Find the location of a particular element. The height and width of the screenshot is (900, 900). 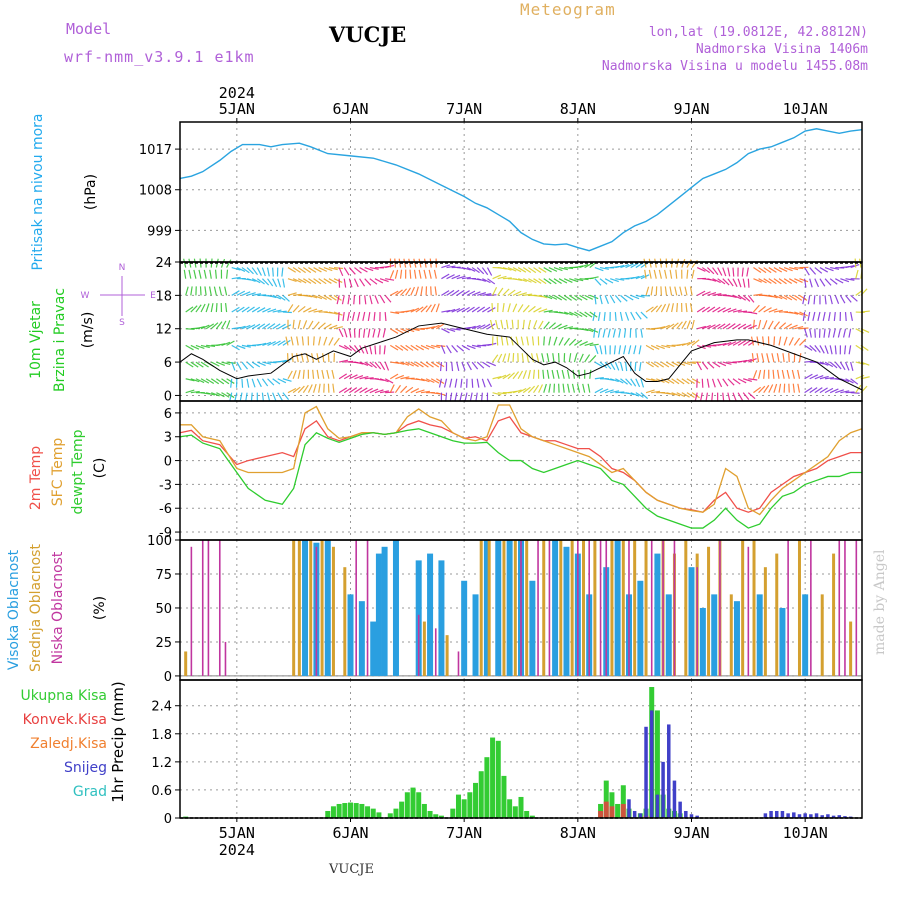

year-label-top: 2024 is located at coordinates (237, 93).